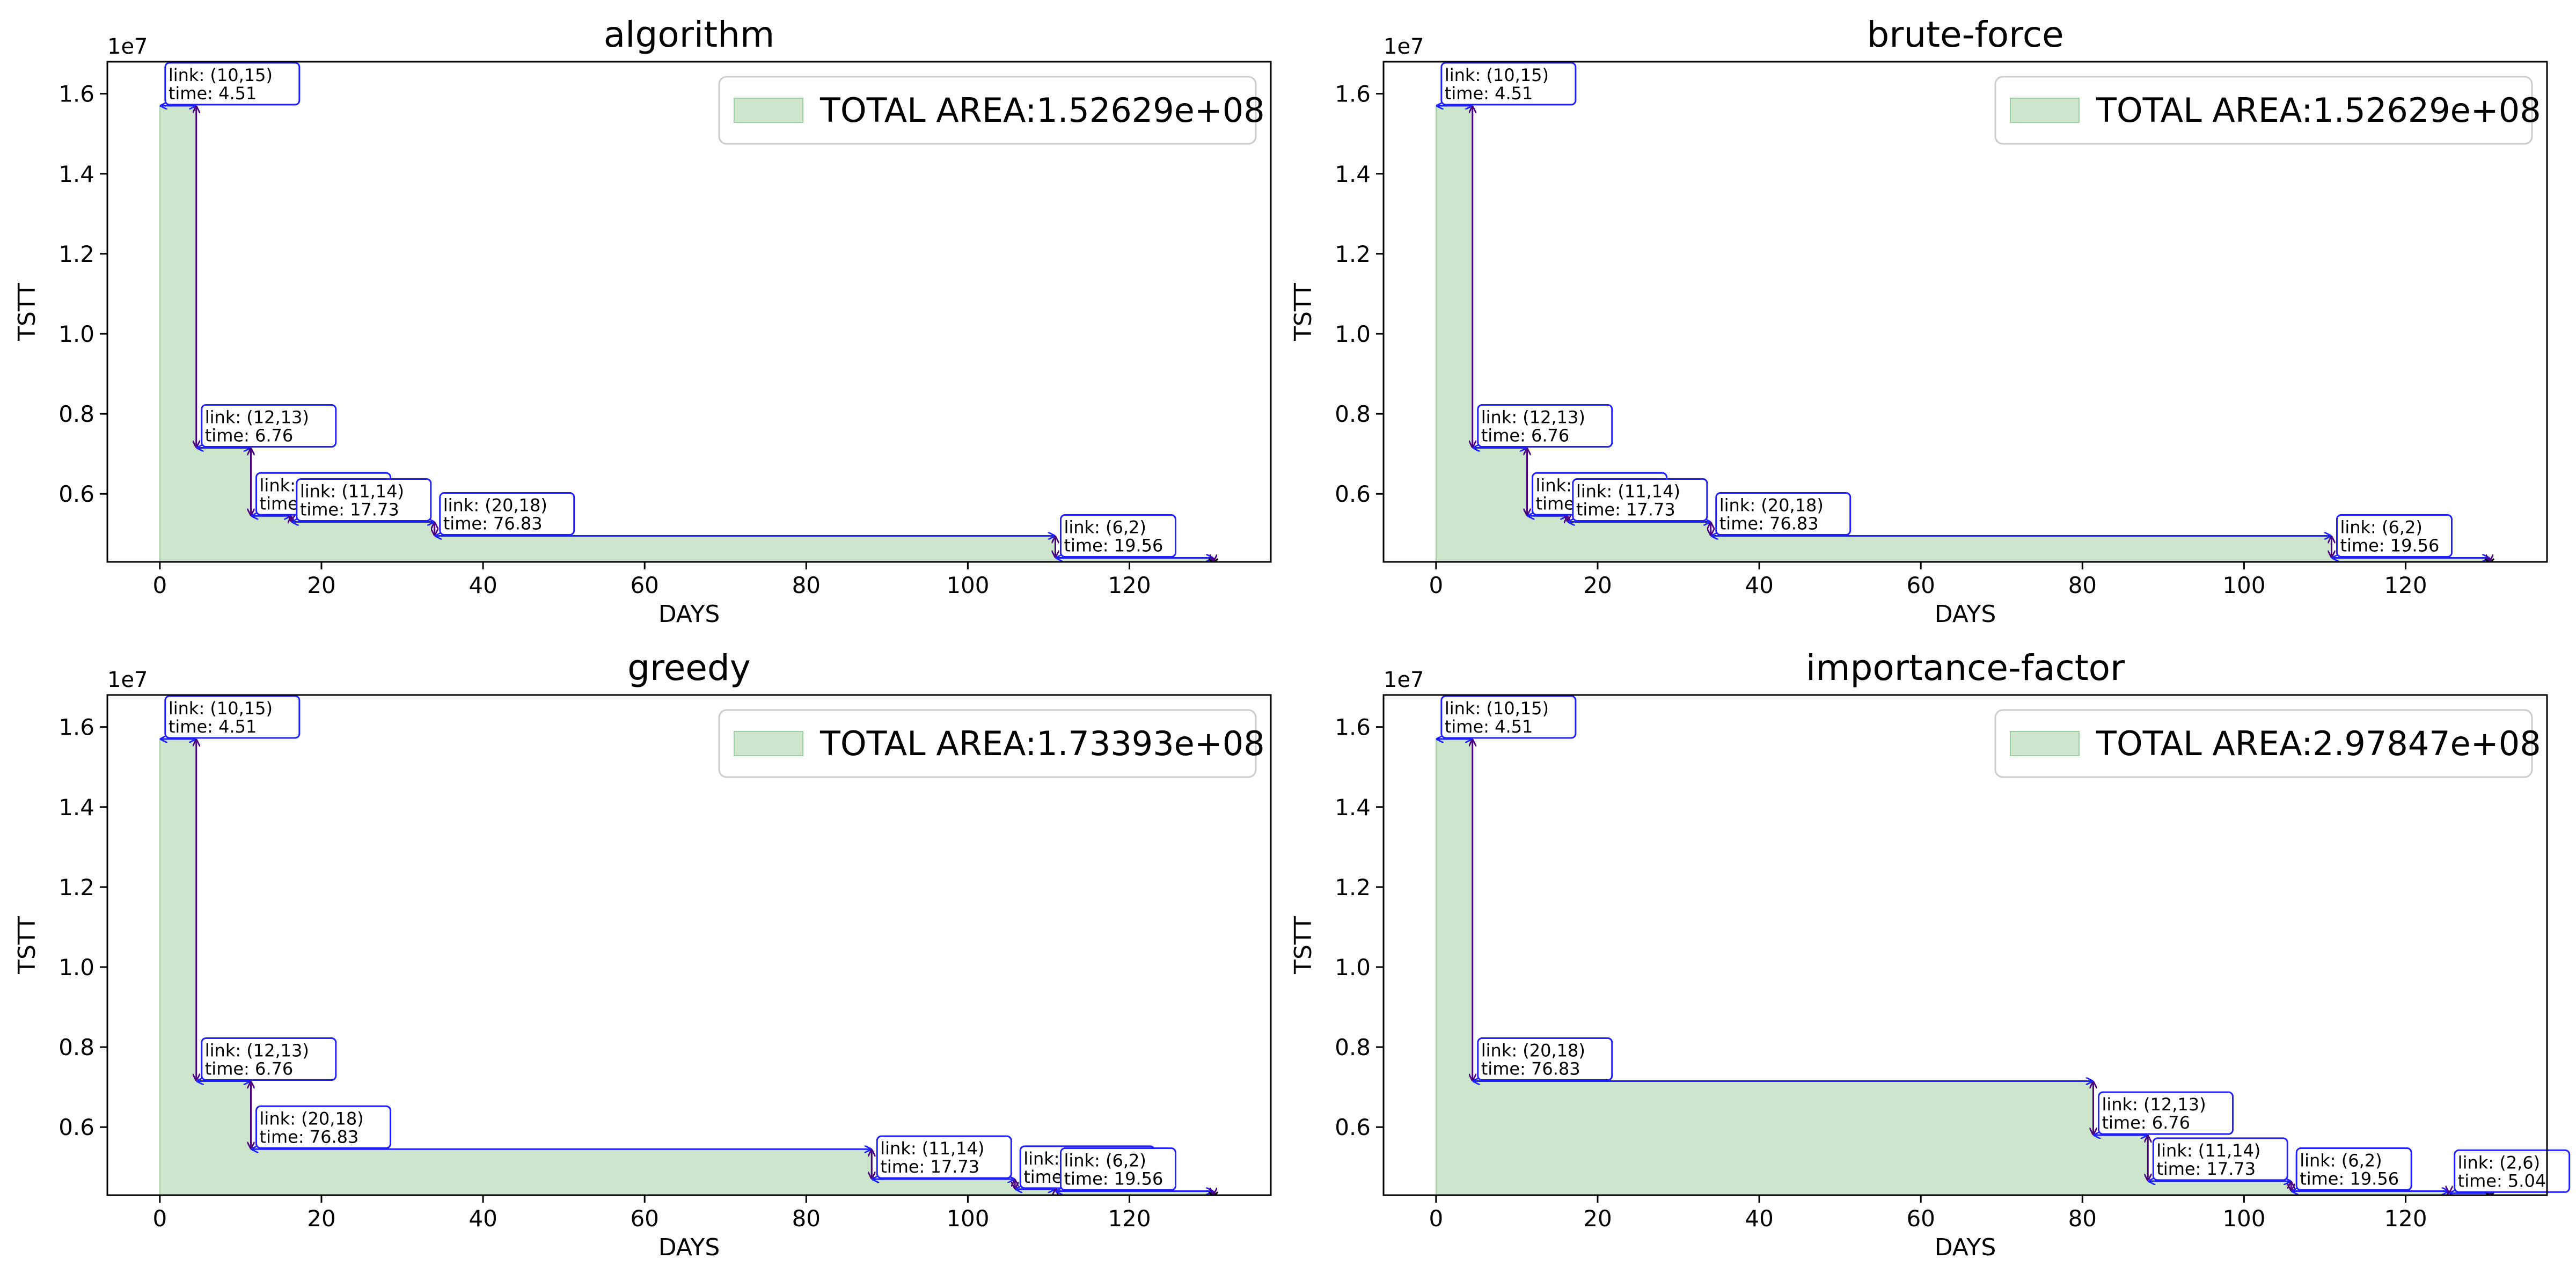  I want to click on chart-title: brute-force, so click(1965, 34).